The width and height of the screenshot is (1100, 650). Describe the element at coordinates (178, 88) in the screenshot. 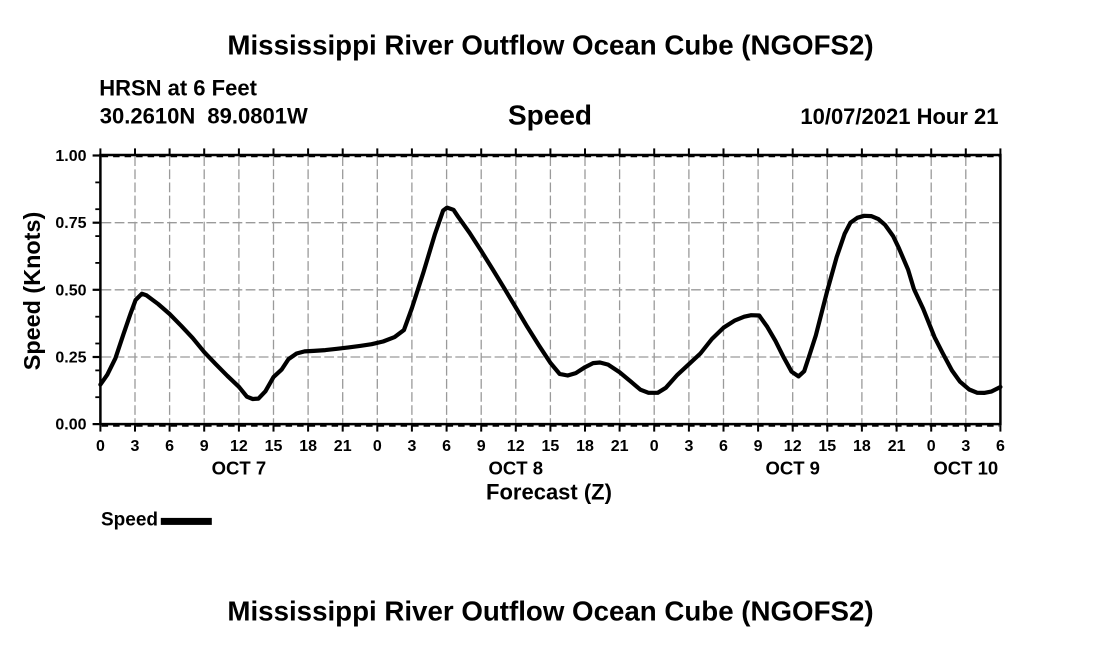

I see `svg-text: HRSN at 6 Feet` at that location.